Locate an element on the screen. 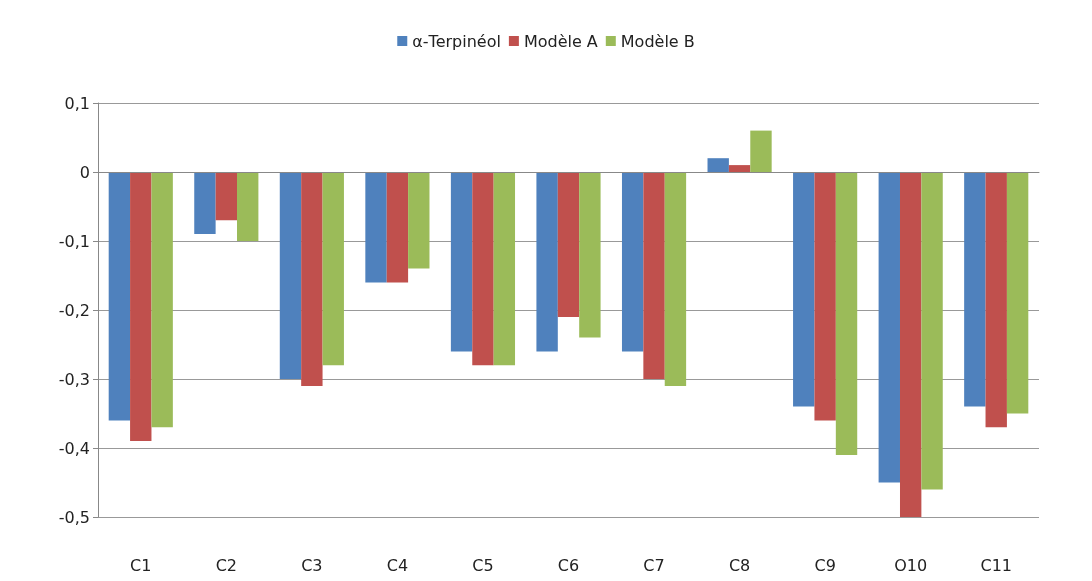 The image size is (1092, 581). y-tick-label: -0,4 is located at coordinates (74, 448).